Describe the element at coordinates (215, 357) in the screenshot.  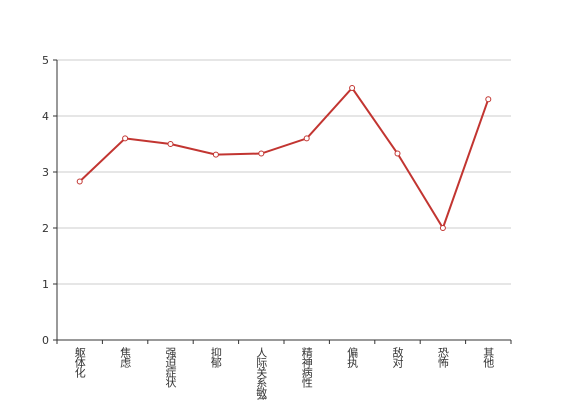
I see `x-tick-label: 抑郁` at that location.